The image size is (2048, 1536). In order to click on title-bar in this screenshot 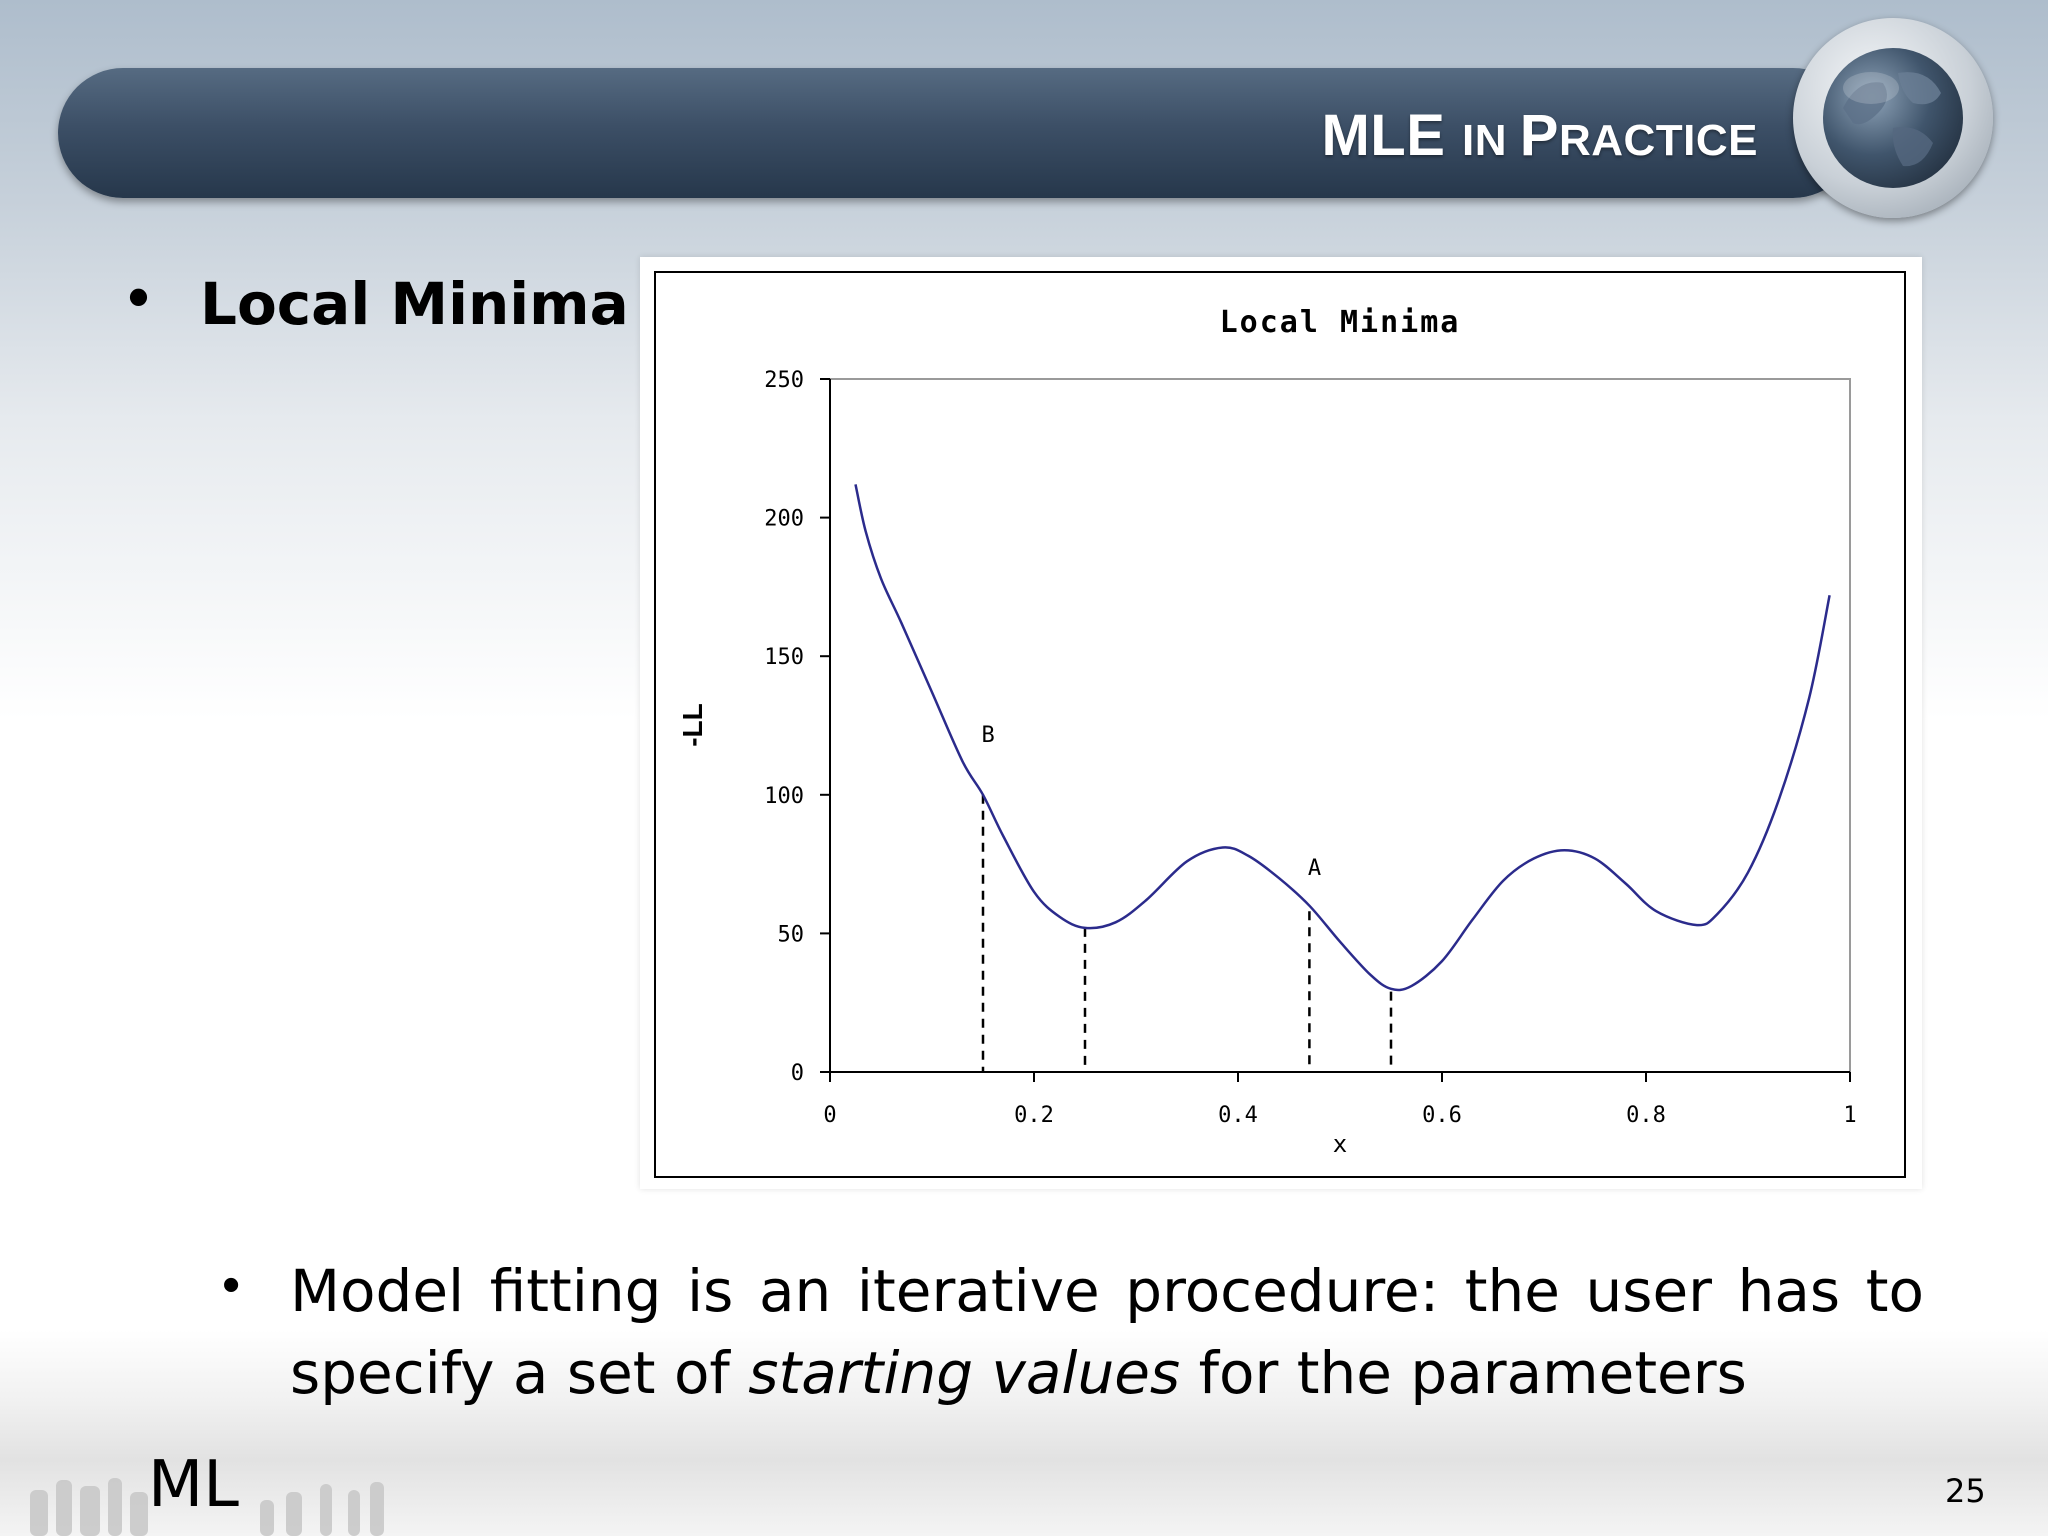, I will do `click(958, 133)`.